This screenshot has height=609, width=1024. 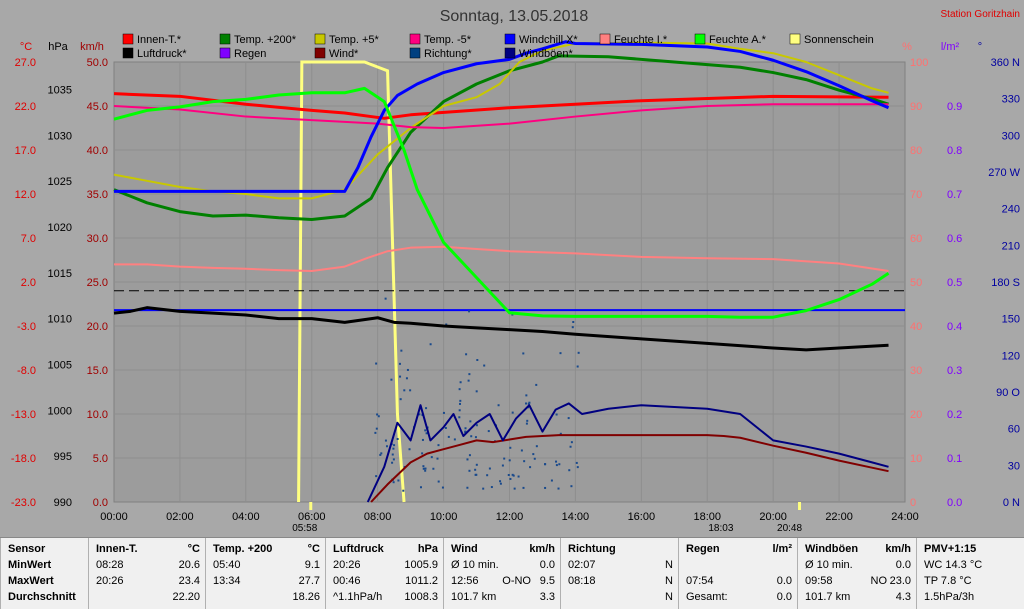 What do you see at coordinates (832, 549) in the screenshot?
I see `stats-header: Windböen` at bounding box center [832, 549].